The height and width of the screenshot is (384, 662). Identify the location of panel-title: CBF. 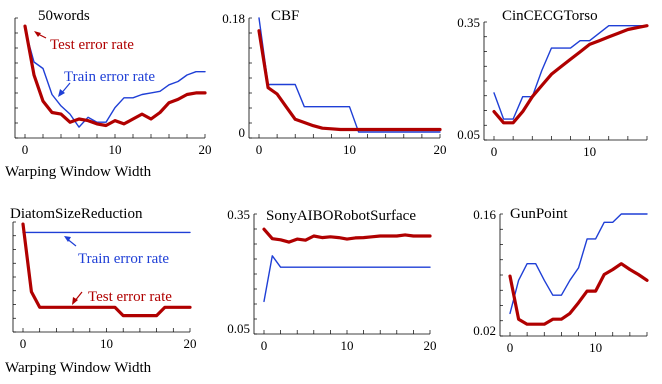
(285, 16).